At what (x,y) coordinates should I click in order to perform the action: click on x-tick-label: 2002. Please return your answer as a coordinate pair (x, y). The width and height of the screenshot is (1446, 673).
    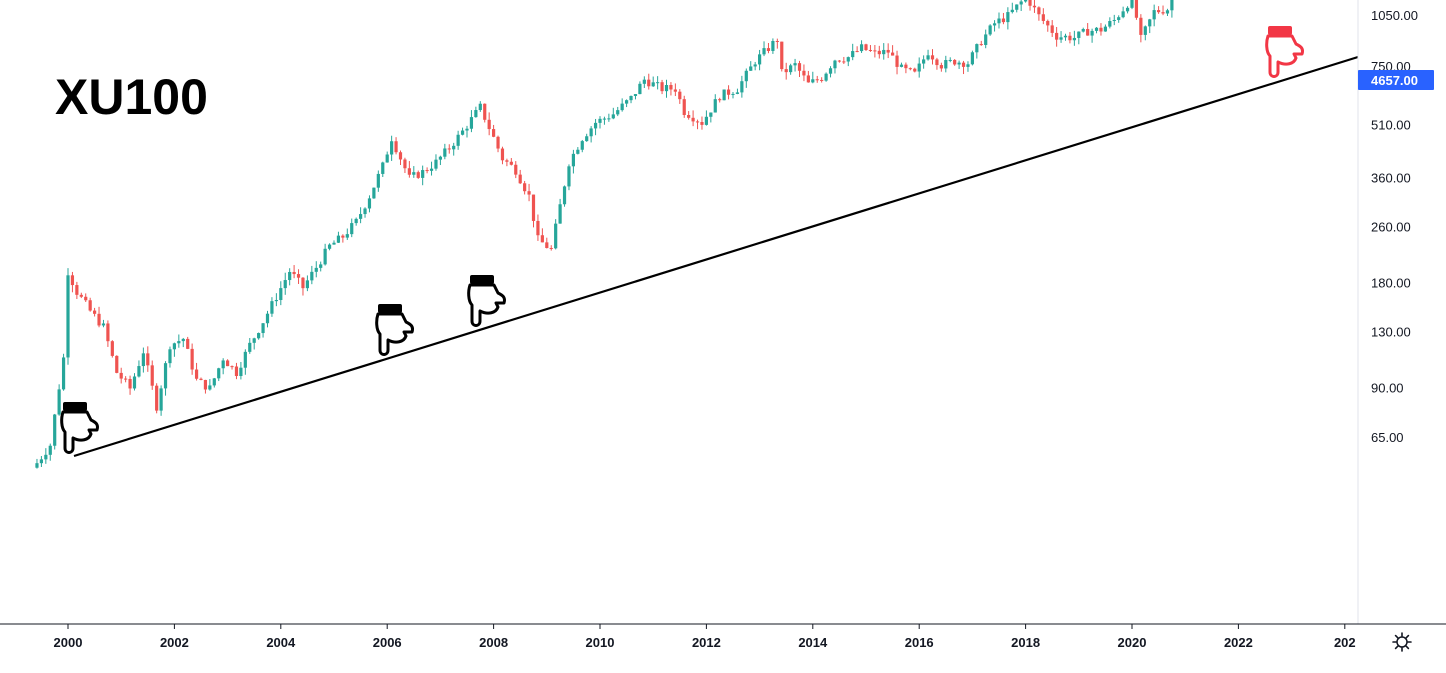
    Looking at the image, I should click on (174, 642).